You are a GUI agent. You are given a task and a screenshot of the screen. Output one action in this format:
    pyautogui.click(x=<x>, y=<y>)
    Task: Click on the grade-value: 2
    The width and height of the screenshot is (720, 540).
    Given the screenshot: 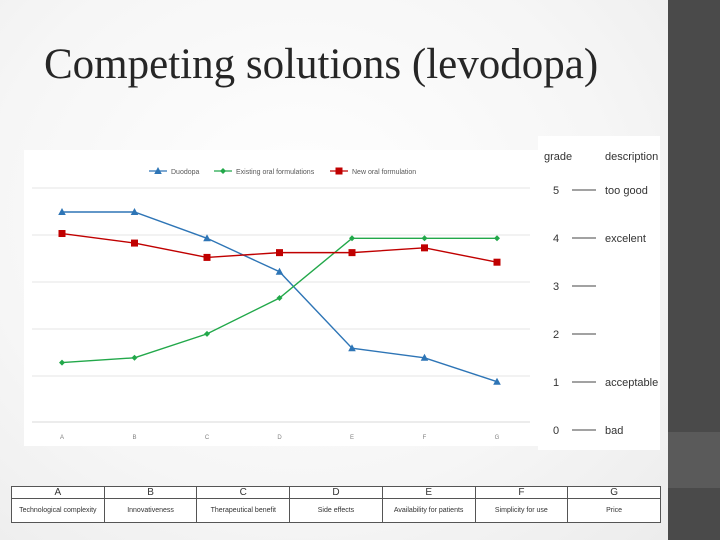 What is the action you would take?
    pyautogui.click(x=556, y=335)
    